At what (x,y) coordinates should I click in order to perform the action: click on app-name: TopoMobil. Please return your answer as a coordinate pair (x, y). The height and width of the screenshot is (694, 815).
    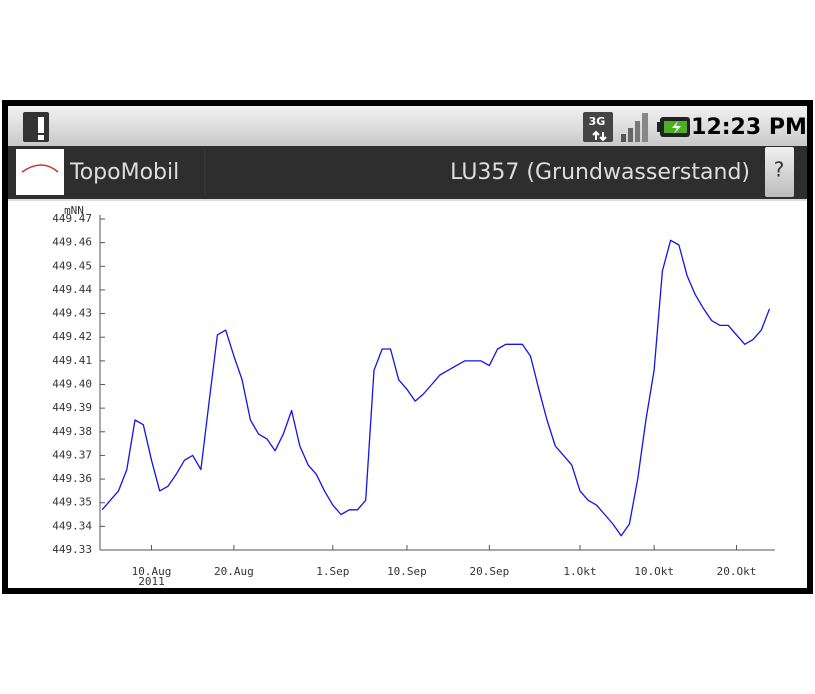
    Looking at the image, I should click on (124, 172).